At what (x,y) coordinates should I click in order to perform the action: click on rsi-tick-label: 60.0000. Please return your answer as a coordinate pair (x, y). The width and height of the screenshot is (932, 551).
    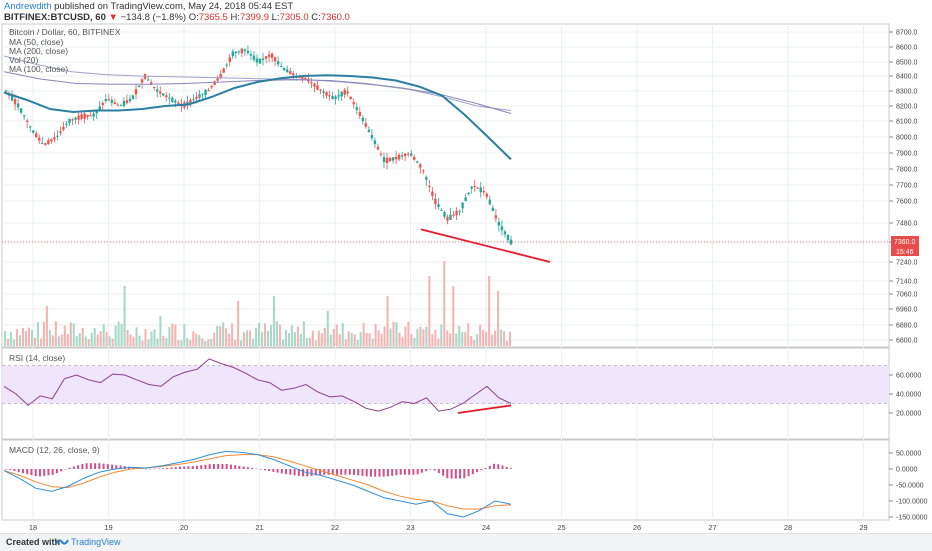
    Looking at the image, I should click on (908, 376).